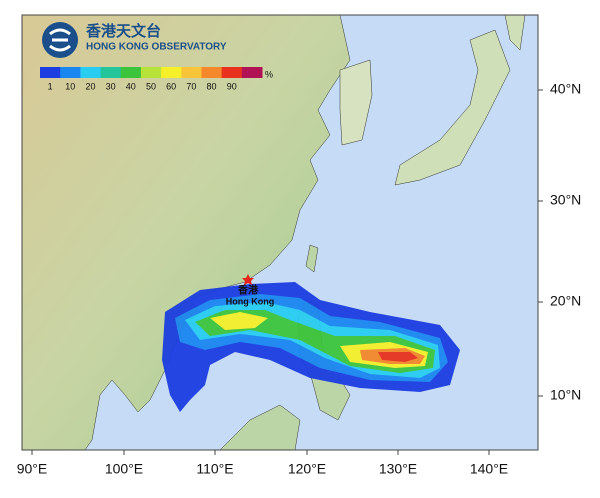  Describe the element at coordinates (131, 86) in the screenshot. I see `legend-label: 40` at that location.